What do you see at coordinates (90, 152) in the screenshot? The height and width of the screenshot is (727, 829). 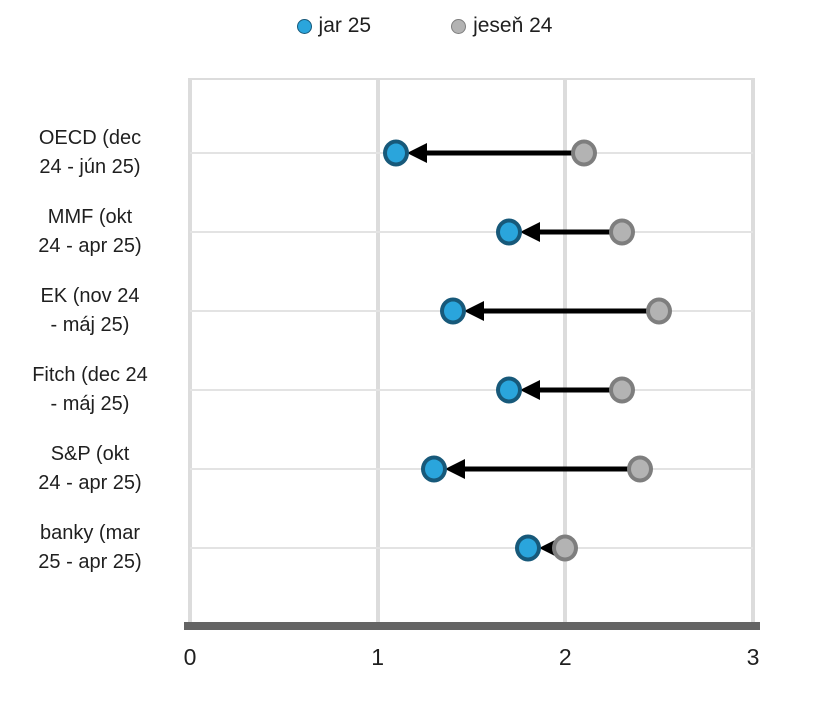 I see `category-label: OECD (dec 24 - jún 25)` at bounding box center [90, 152].